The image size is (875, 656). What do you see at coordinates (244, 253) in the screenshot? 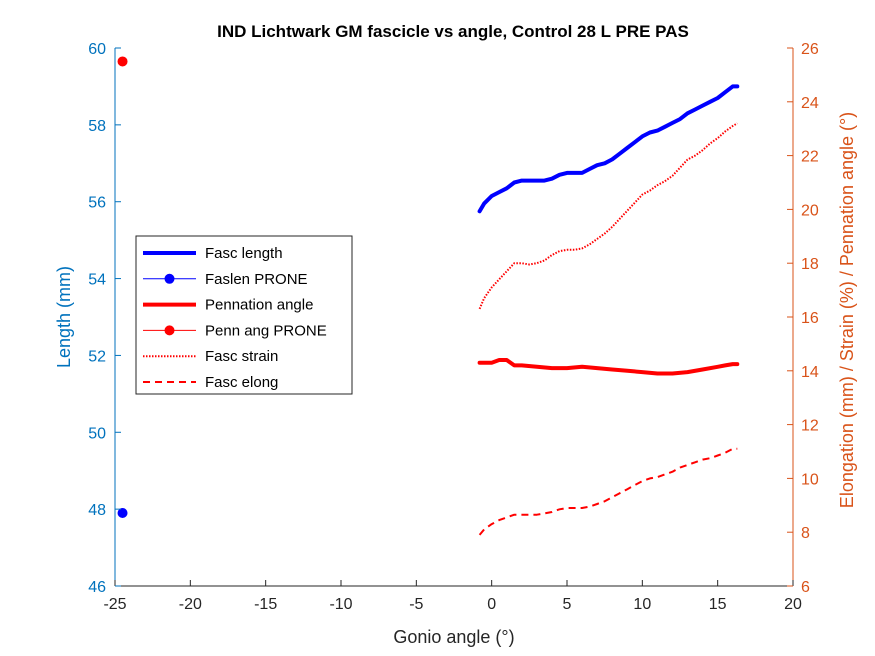
I see `legend-label-fasc-length: Fasc length` at bounding box center [244, 253].